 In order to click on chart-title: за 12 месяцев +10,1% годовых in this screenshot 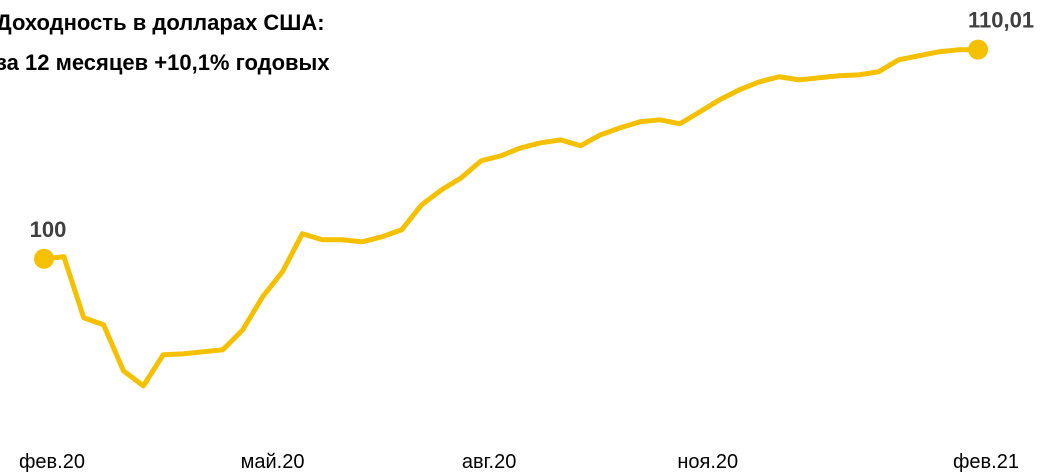, I will do `click(165, 62)`.